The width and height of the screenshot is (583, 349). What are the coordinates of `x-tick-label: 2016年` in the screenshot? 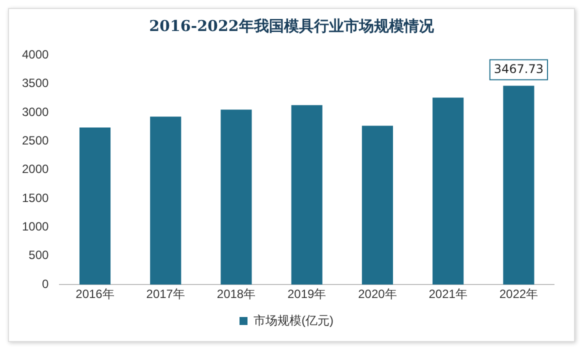 It's located at (95, 294).